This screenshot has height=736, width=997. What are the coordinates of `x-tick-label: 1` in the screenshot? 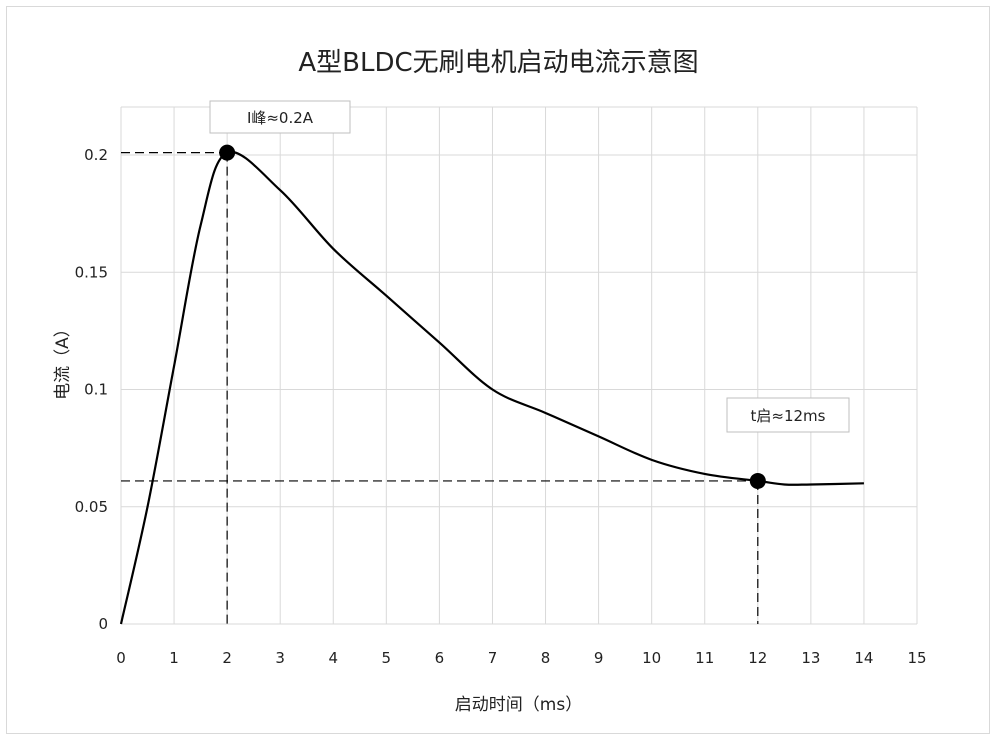 It's located at (174, 658).